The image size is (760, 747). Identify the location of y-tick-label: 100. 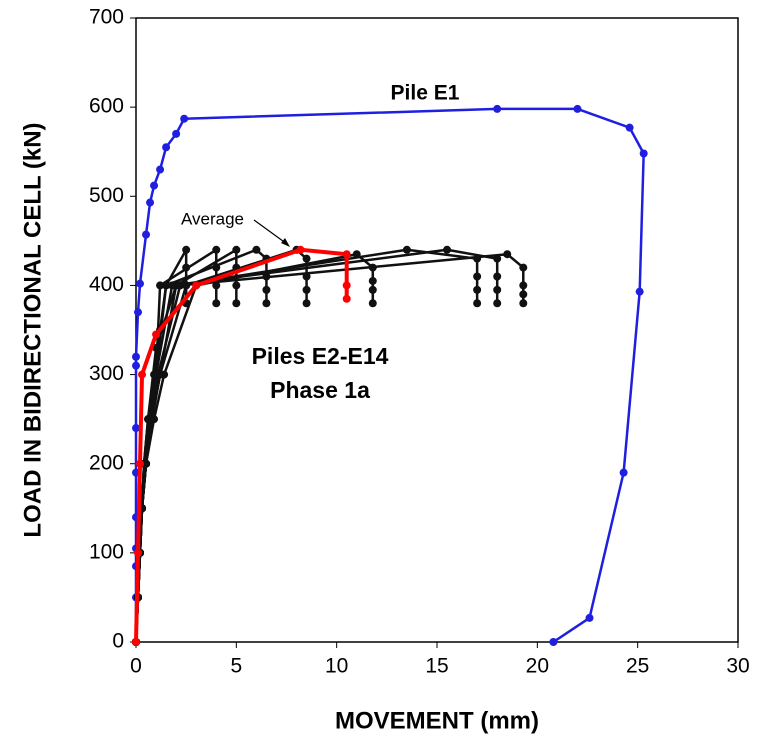
(106, 551).